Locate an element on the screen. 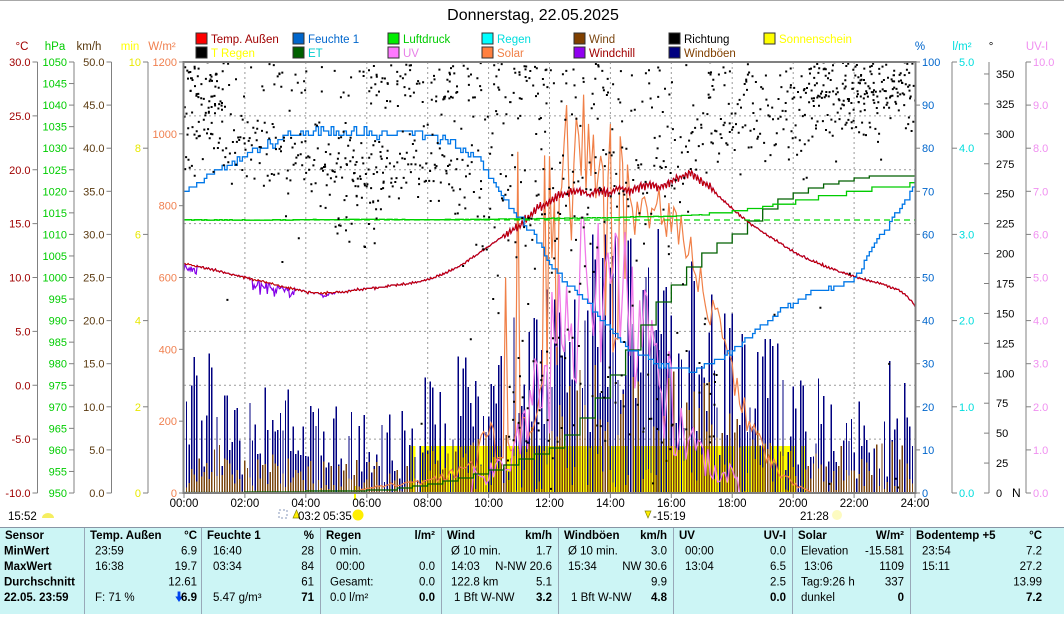 The height and width of the screenshot is (619, 1064). svg-text: Durchschnitt is located at coordinates (39, 583).